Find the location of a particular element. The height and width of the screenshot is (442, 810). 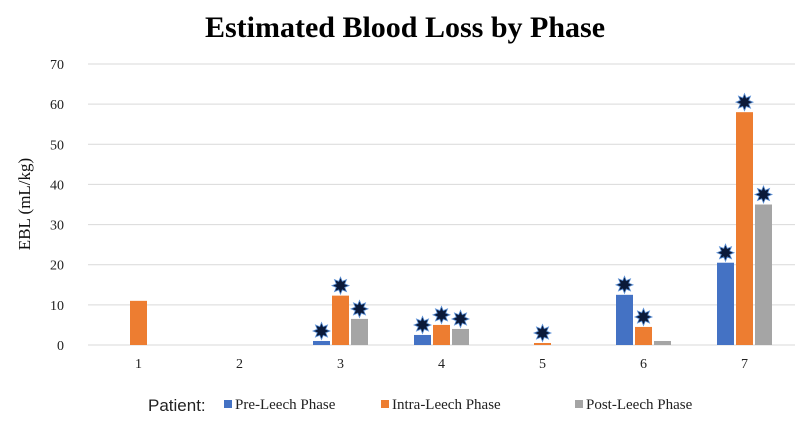

legend-title: Patient: is located at coordinates (177, 405).